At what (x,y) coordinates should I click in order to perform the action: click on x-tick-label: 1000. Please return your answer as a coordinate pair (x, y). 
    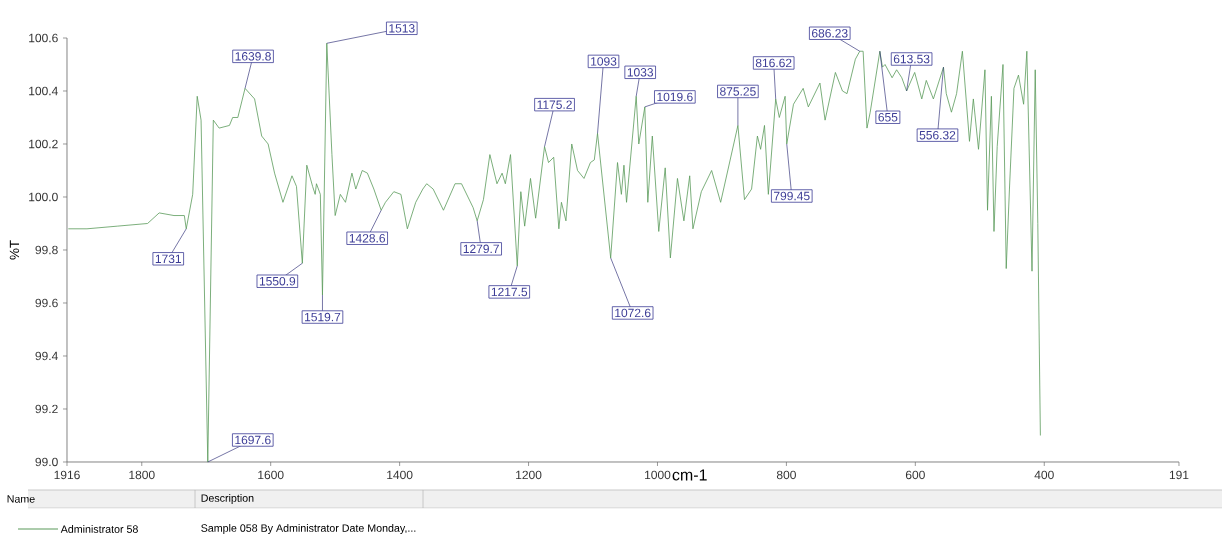
    Looking at the image, I should click on (658, 475).